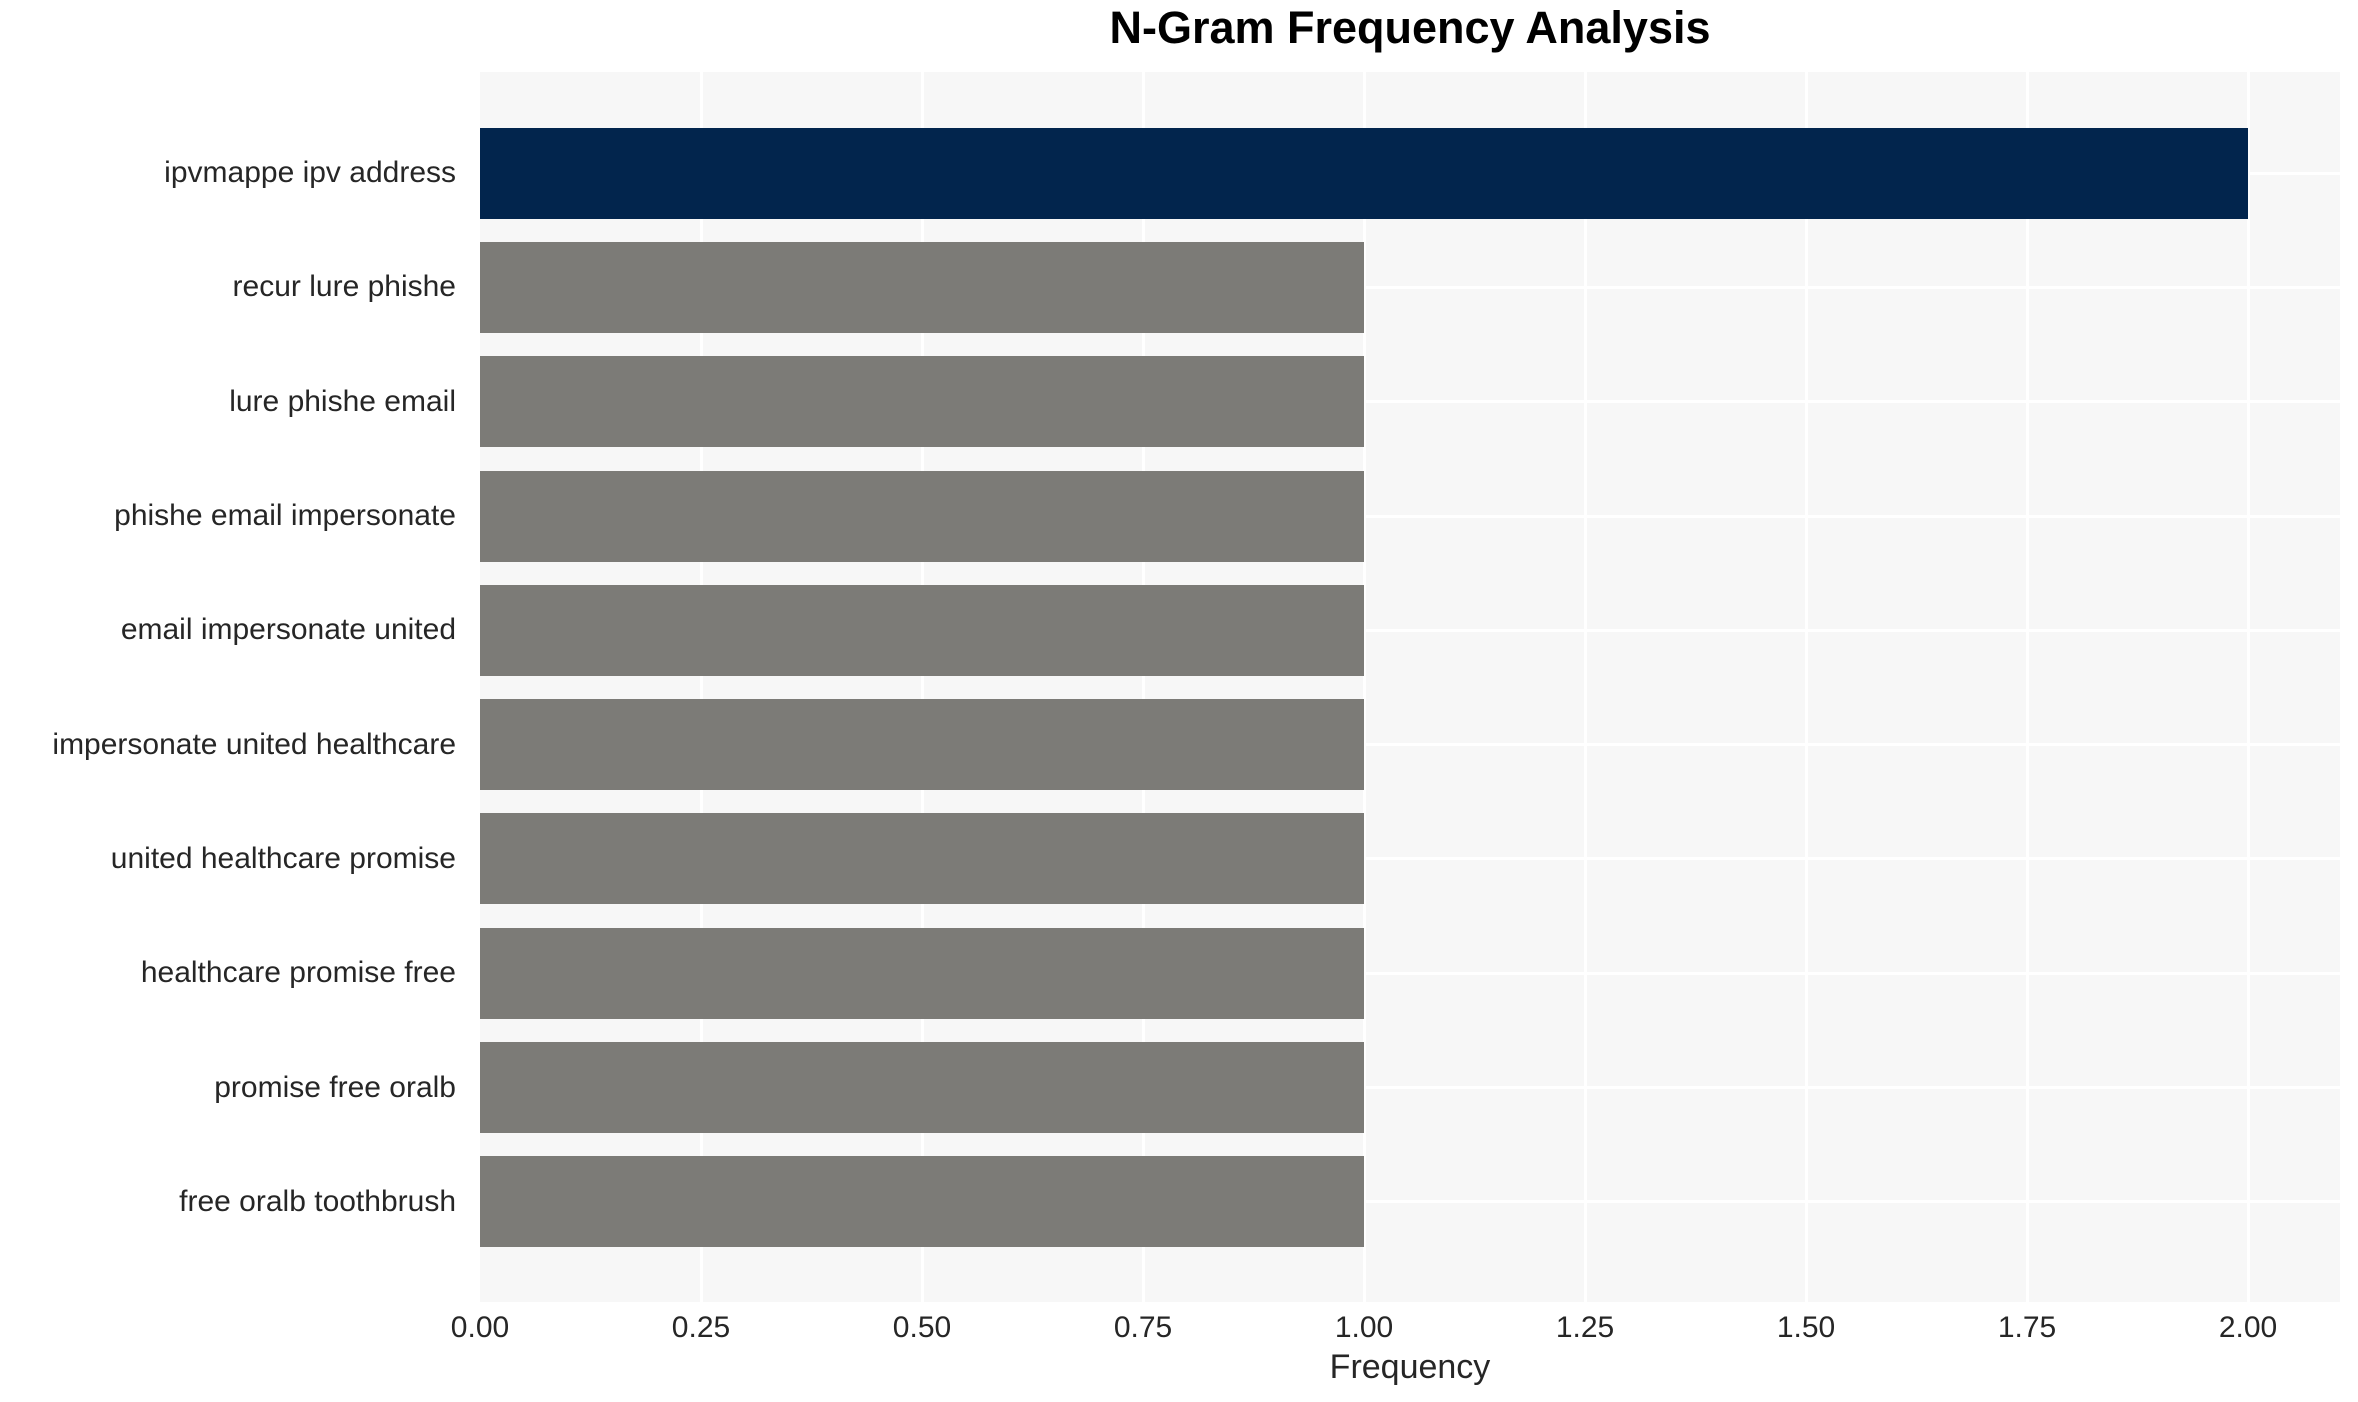  I want to click on x-axis-title: Frequency, so click(1410, 1367).